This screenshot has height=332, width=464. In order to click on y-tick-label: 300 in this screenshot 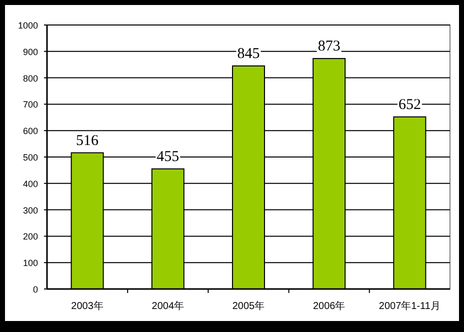, I will do `click(30, 210)`.